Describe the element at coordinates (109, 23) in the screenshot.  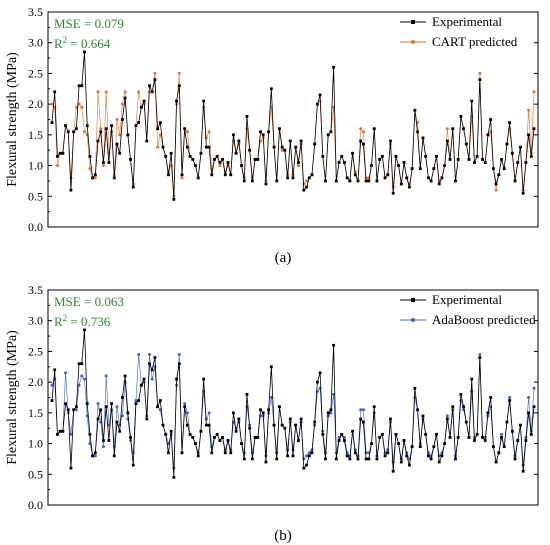
I see `stat-value: 0.079` at that location.